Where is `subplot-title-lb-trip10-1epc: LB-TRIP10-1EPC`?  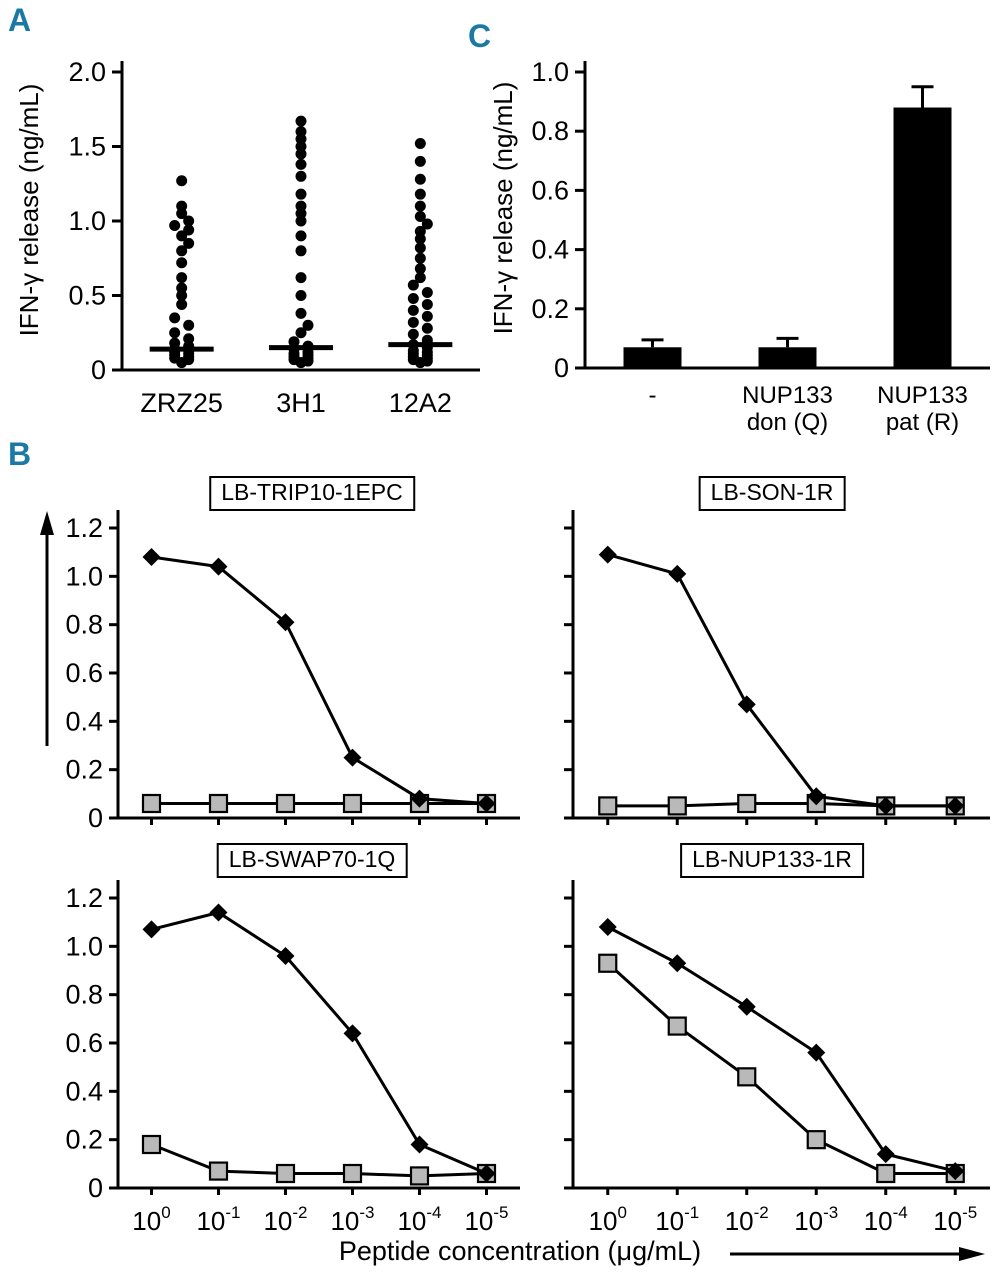 subplot-title-lb-trip10-1epc: LB-TRIP10-1EPC is located at coordinates (312, 493).